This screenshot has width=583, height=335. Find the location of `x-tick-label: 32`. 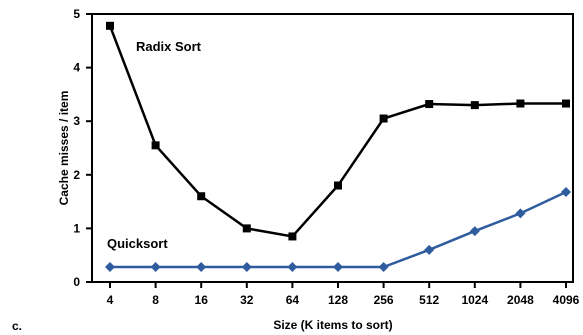

x-tick-label: 32 is located at coordinates (247, 300).